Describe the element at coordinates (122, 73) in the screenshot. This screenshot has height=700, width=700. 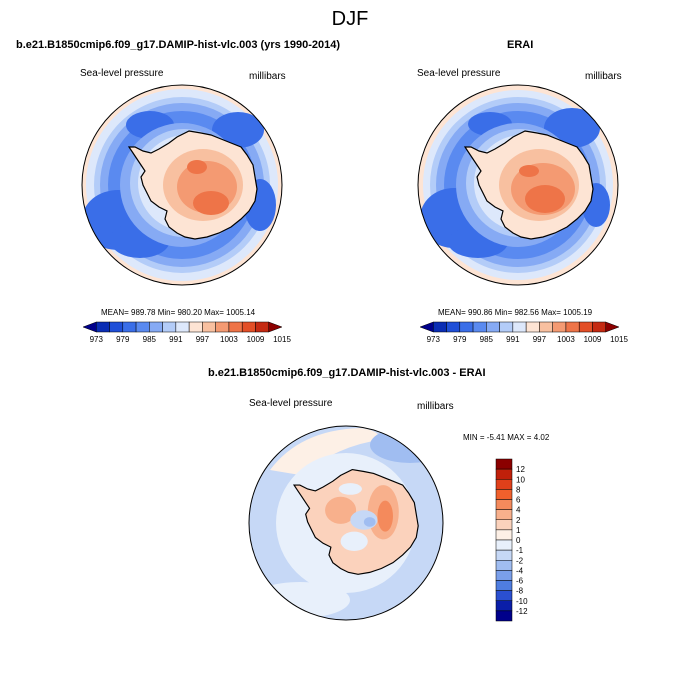
I see `model-variable-label: Sea-level pressure` at that location.